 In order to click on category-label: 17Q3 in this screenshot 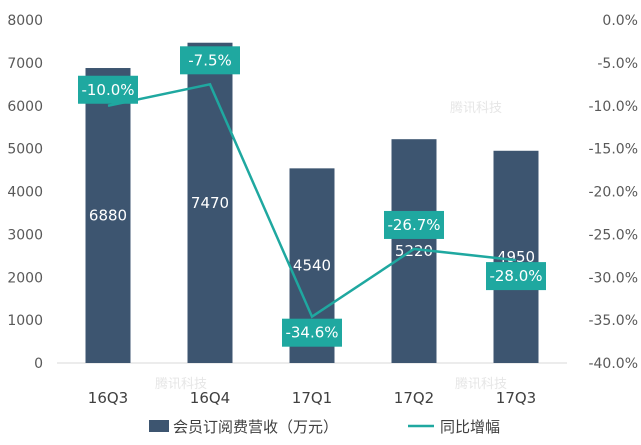, I will do `click(516, 398)`.